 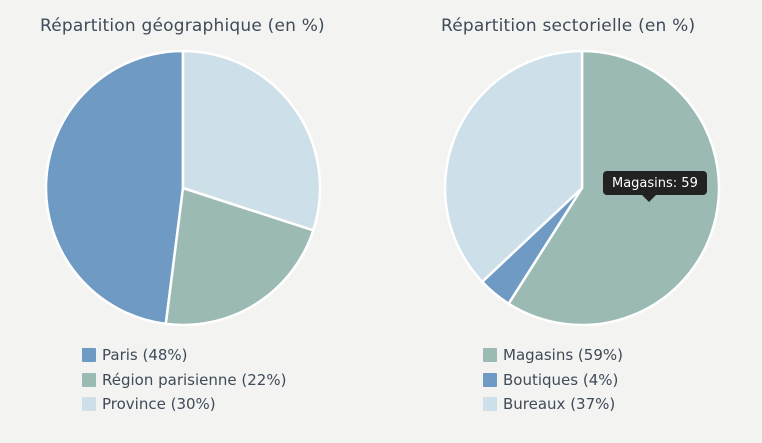 I want to click on legend-item-magasins: Magasins (59%), so click(x=553, y=355).